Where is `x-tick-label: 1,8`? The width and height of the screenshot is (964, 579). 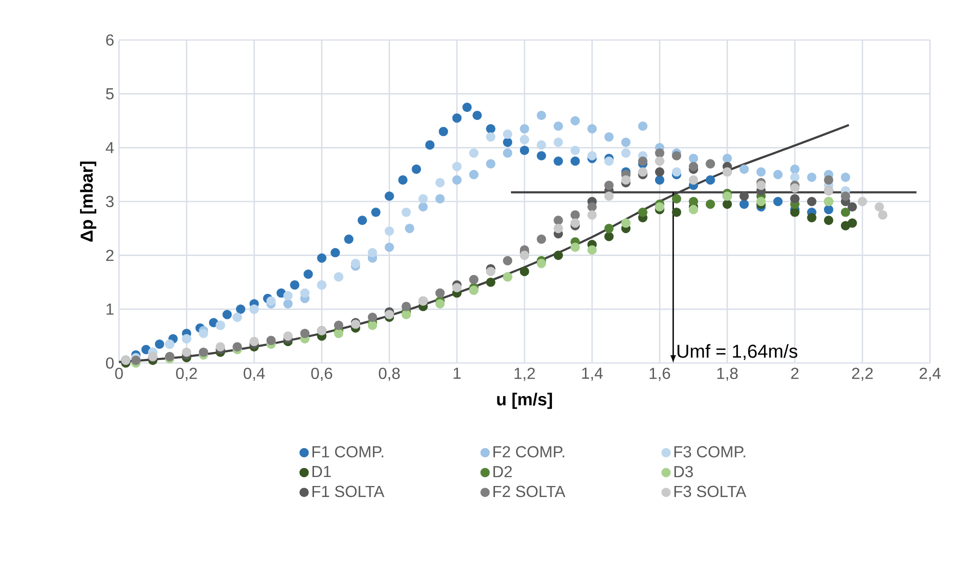
x-tick-label: 1,8 is located at coordinates (727, 374).